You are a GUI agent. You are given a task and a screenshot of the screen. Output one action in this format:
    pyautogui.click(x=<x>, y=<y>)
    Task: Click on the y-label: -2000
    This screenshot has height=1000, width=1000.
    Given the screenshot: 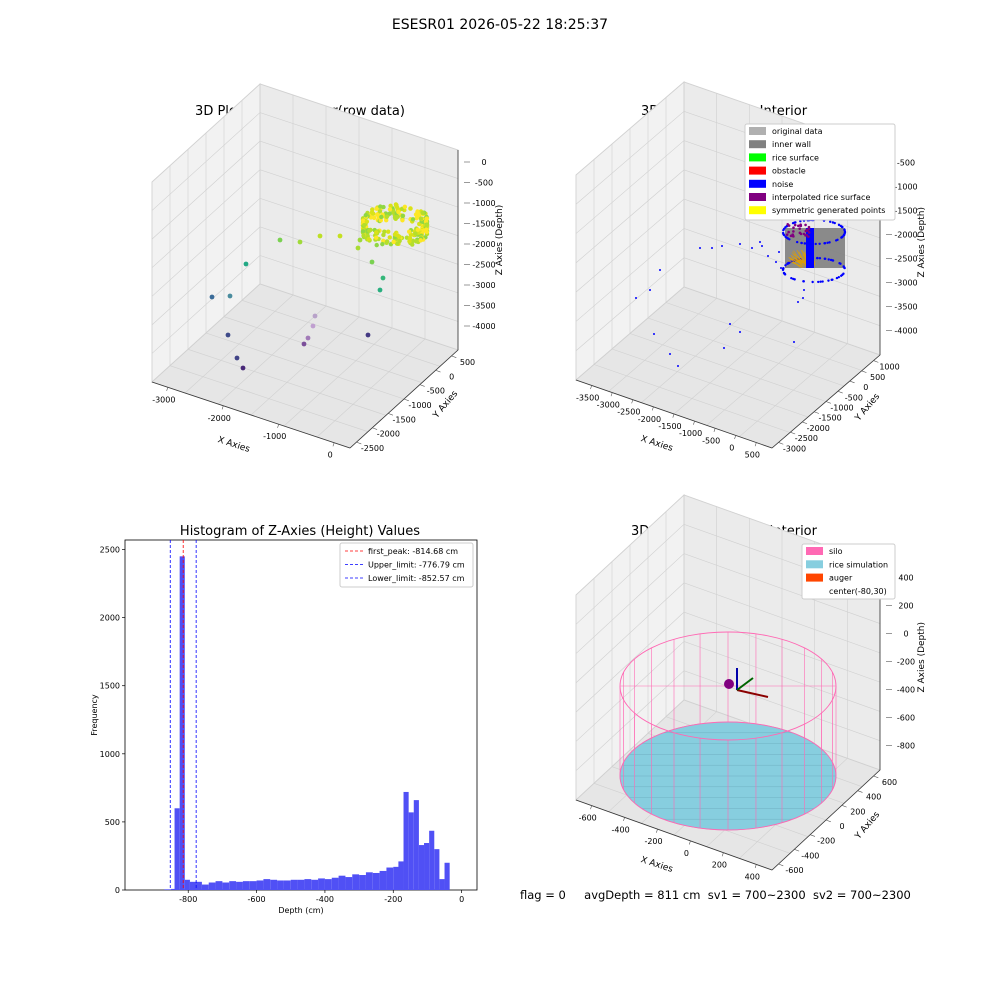 What is the action you would take?
    pyautogui.click(x=388, y=434)
    